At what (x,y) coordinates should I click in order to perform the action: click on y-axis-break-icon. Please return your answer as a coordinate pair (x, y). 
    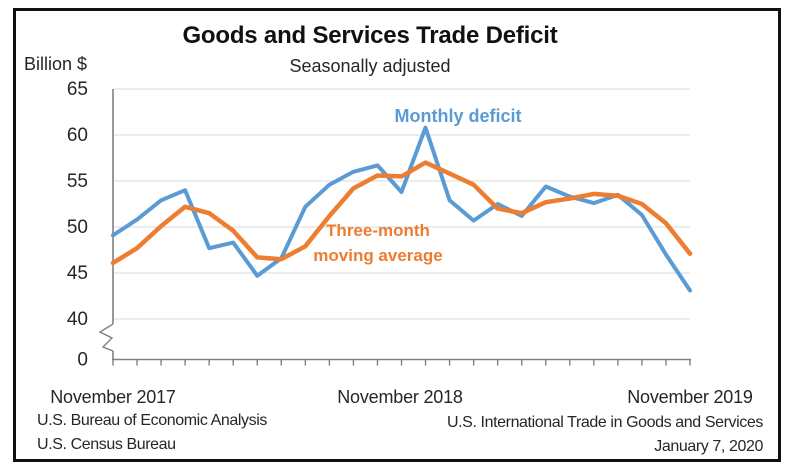
    Looking at the image, I should click on (106, 337).